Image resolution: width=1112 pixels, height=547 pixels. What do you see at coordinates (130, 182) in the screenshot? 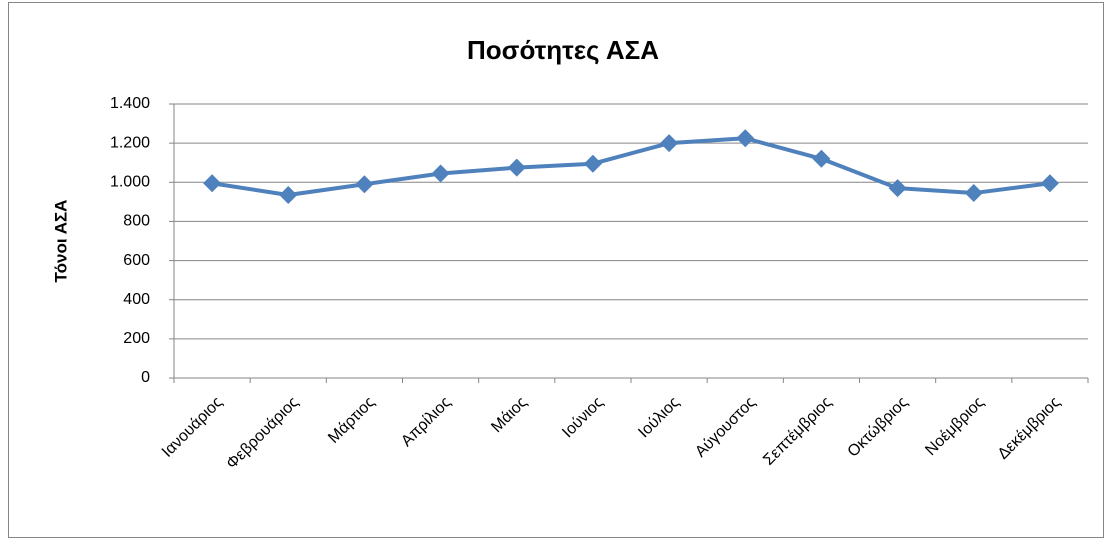
I see `y-tick-label: 1.000` at bounding box center [130, 182].